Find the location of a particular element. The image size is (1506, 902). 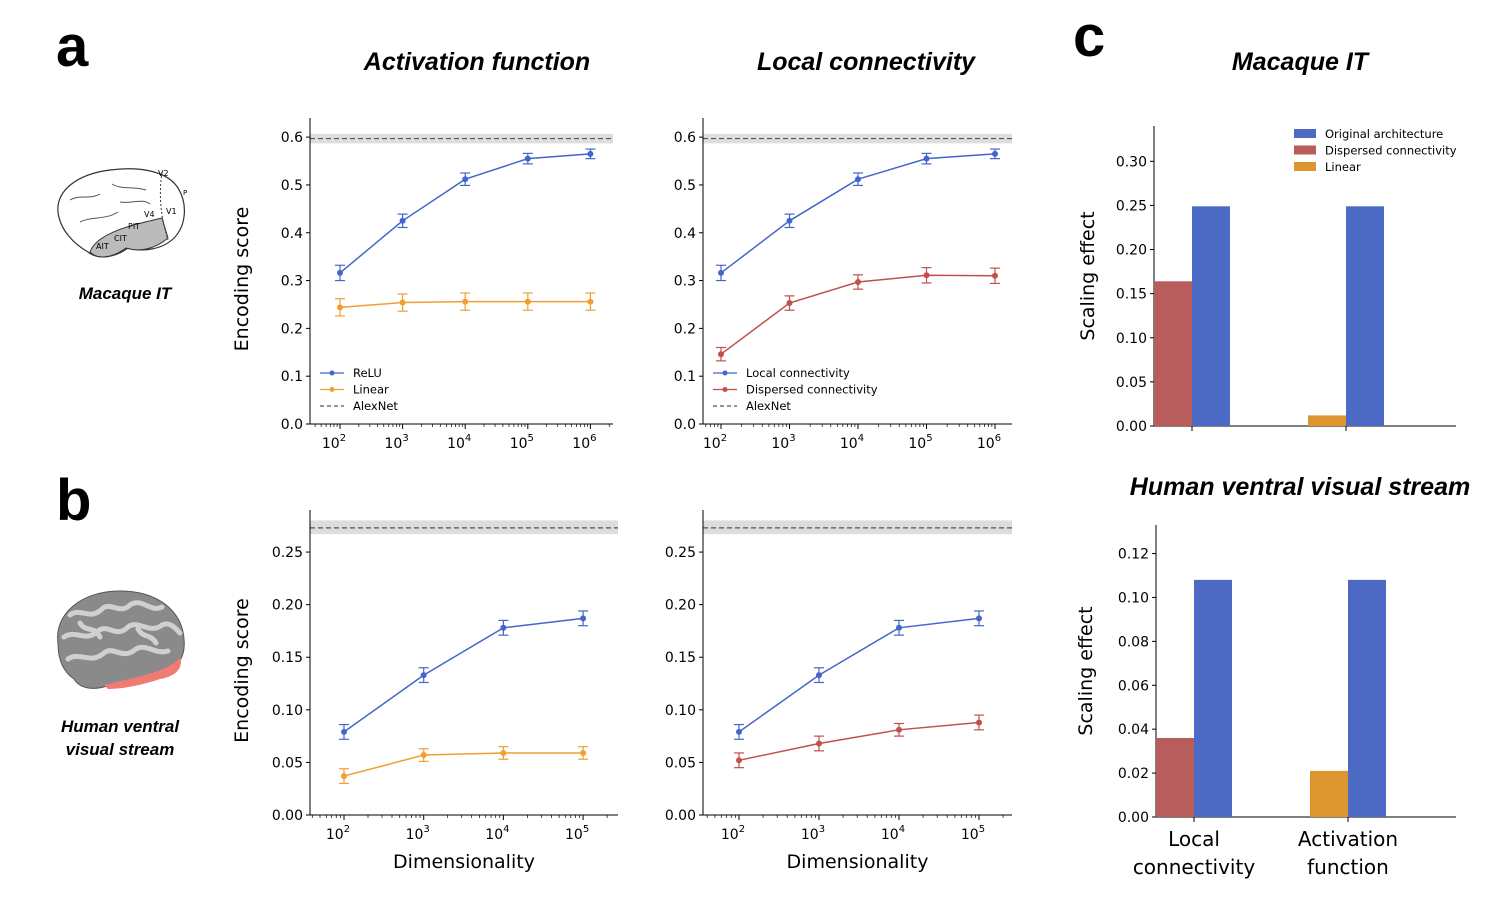

c0-x-tick-label: 10² is located at coordinates (334, 442).